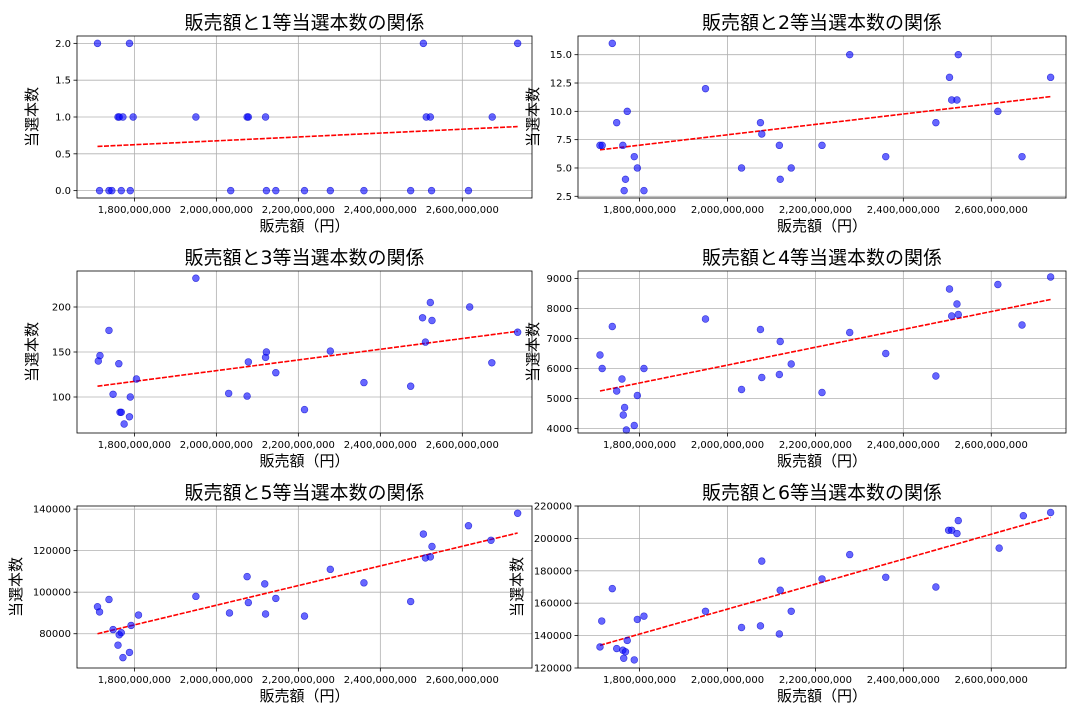 The height and width of the screenshot is (724, 1080). Describe the element at coordinates (63, 44) in the screenshot. I see `y-tick-label: 2.0` at that location.